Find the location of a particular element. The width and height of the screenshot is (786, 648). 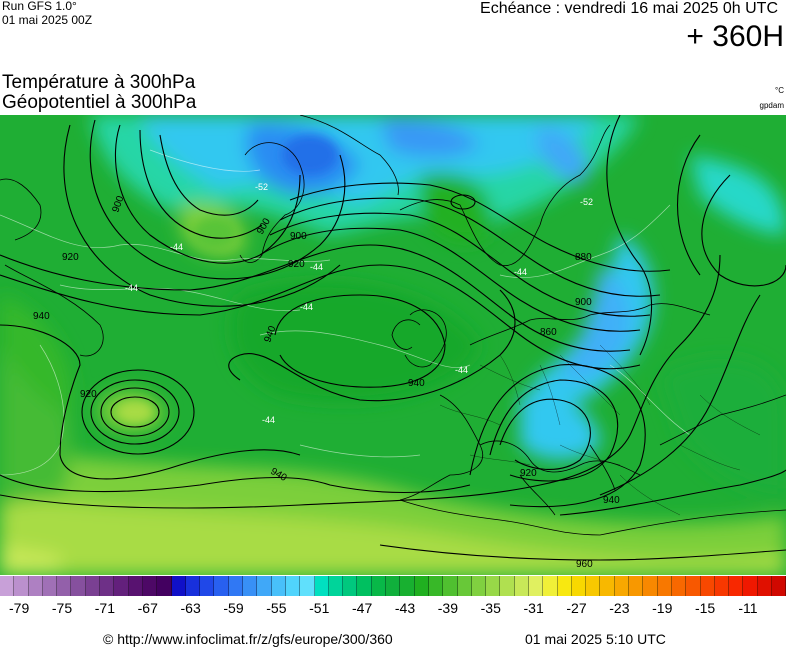

colorbar-tick-label: -59 is located at coordinates (233, 608).